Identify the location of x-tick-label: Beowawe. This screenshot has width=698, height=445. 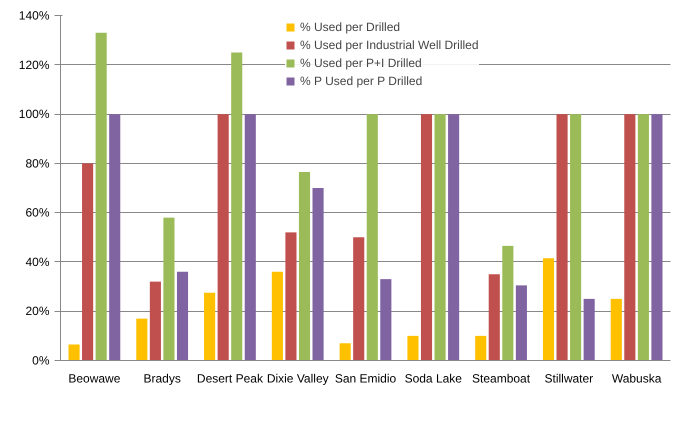
(94, 379).